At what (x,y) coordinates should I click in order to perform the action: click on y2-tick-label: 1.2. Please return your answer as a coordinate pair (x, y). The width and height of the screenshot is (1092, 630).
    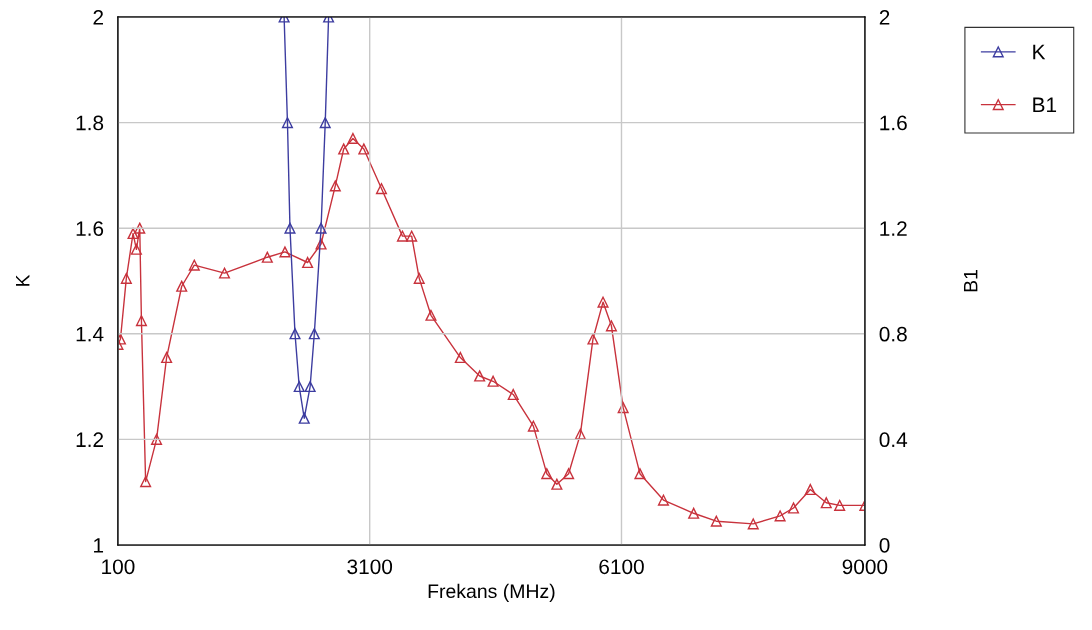
    Looking at the image, I should click on (893, 228).